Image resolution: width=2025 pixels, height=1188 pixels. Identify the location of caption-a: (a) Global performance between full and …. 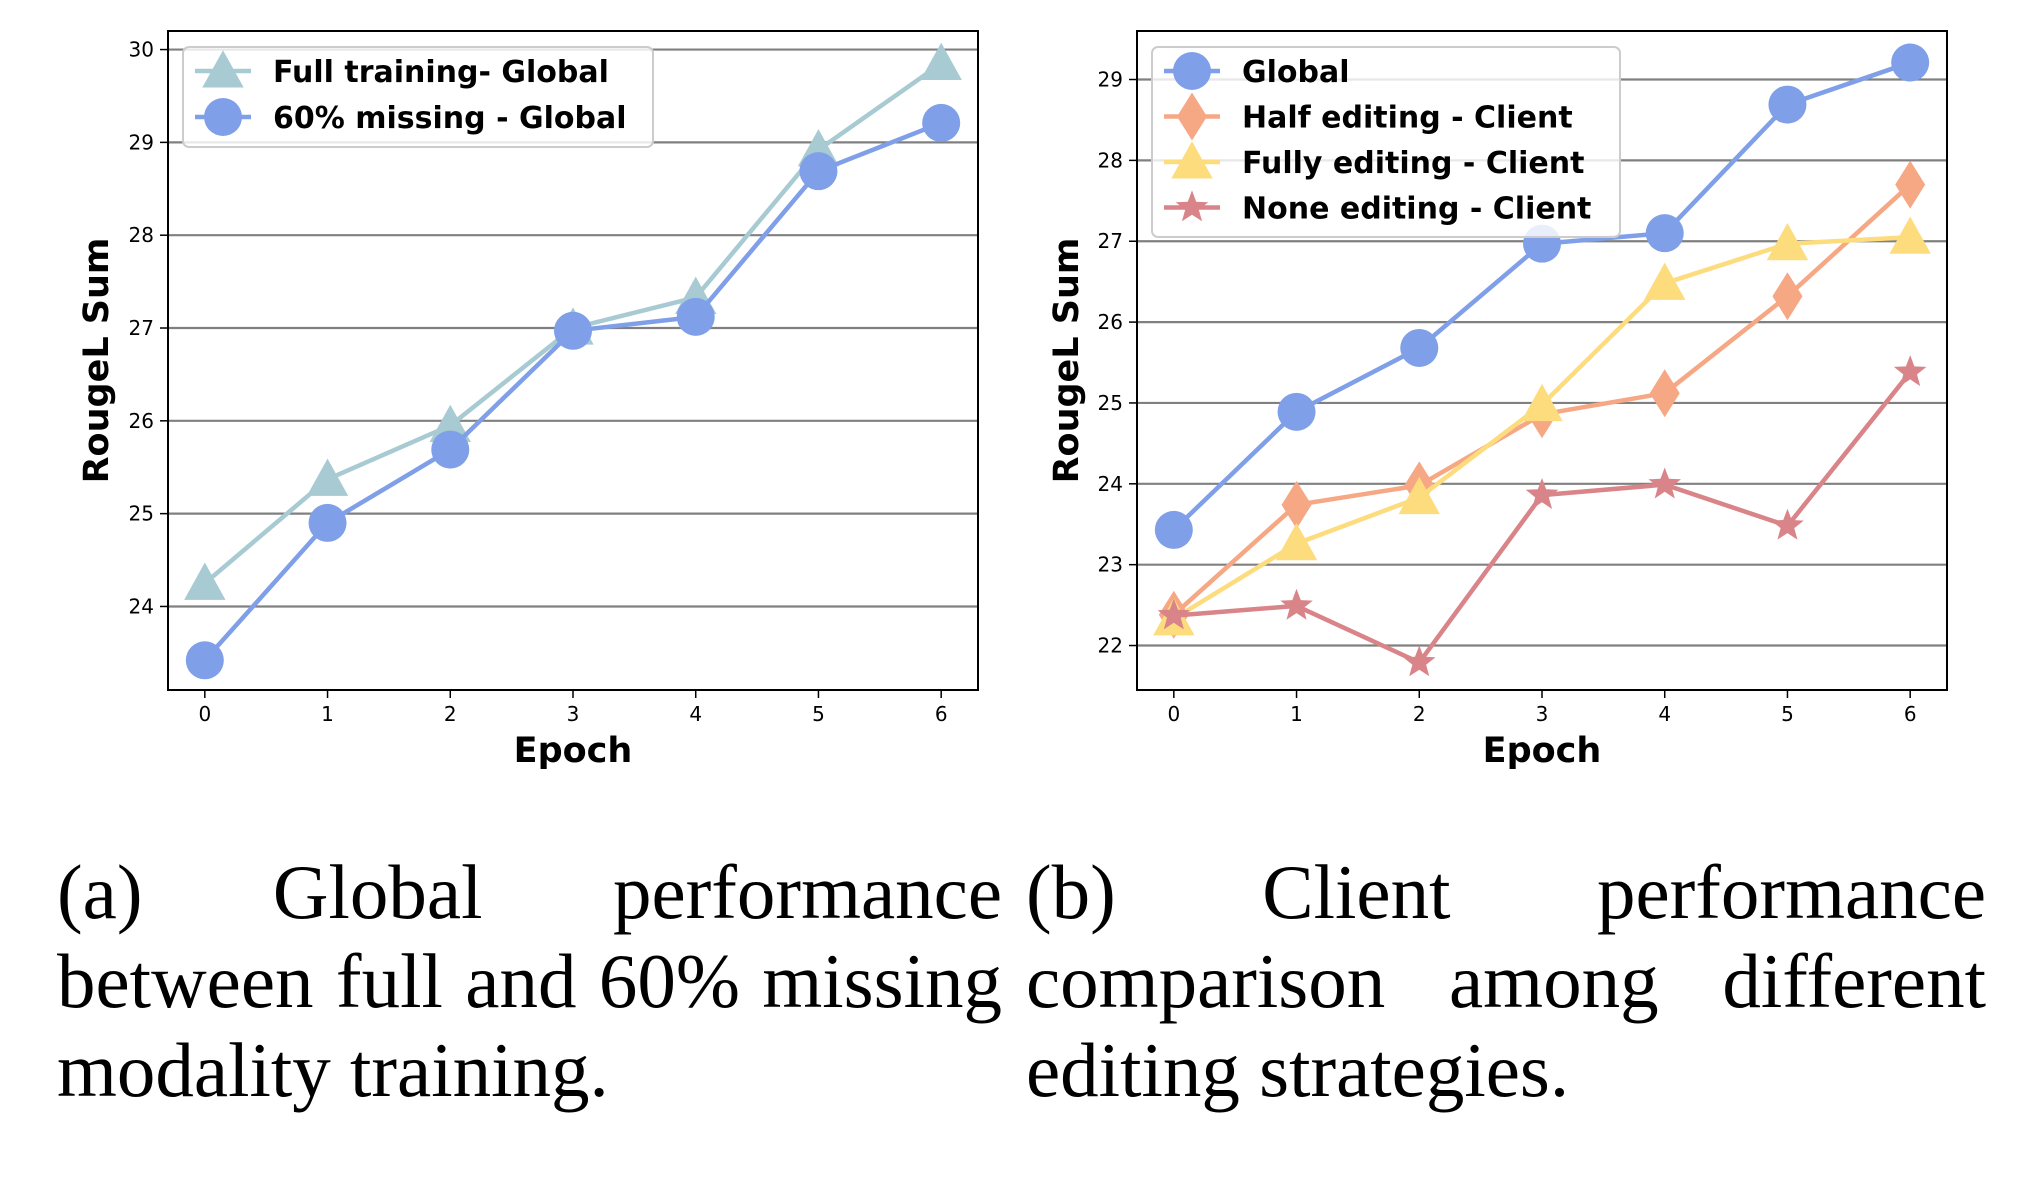
(529, 981).